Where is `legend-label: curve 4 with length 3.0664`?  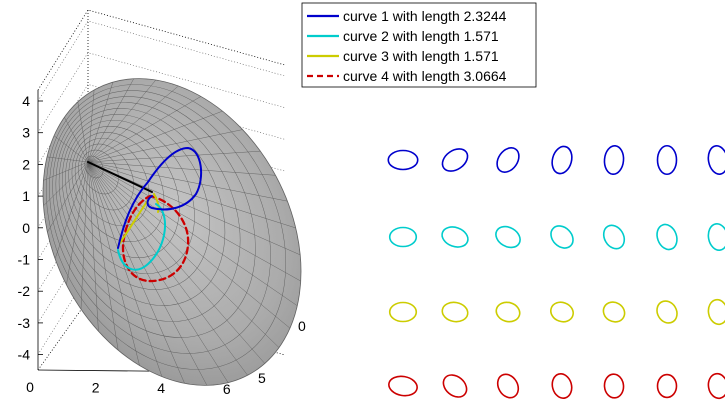
legend-label: curve 4 with length 3.0664 is located at coordinates (425, 76).